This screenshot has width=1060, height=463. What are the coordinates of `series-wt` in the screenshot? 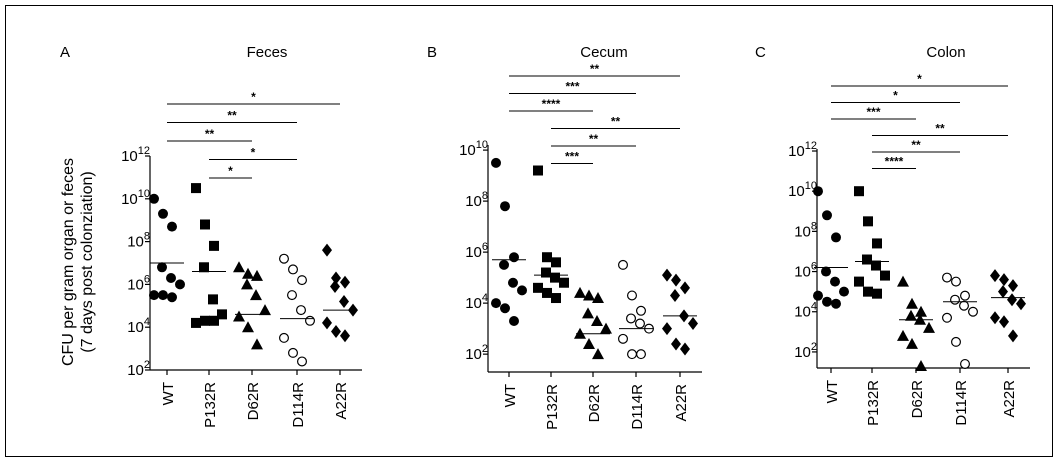 It's located at (831, 247).